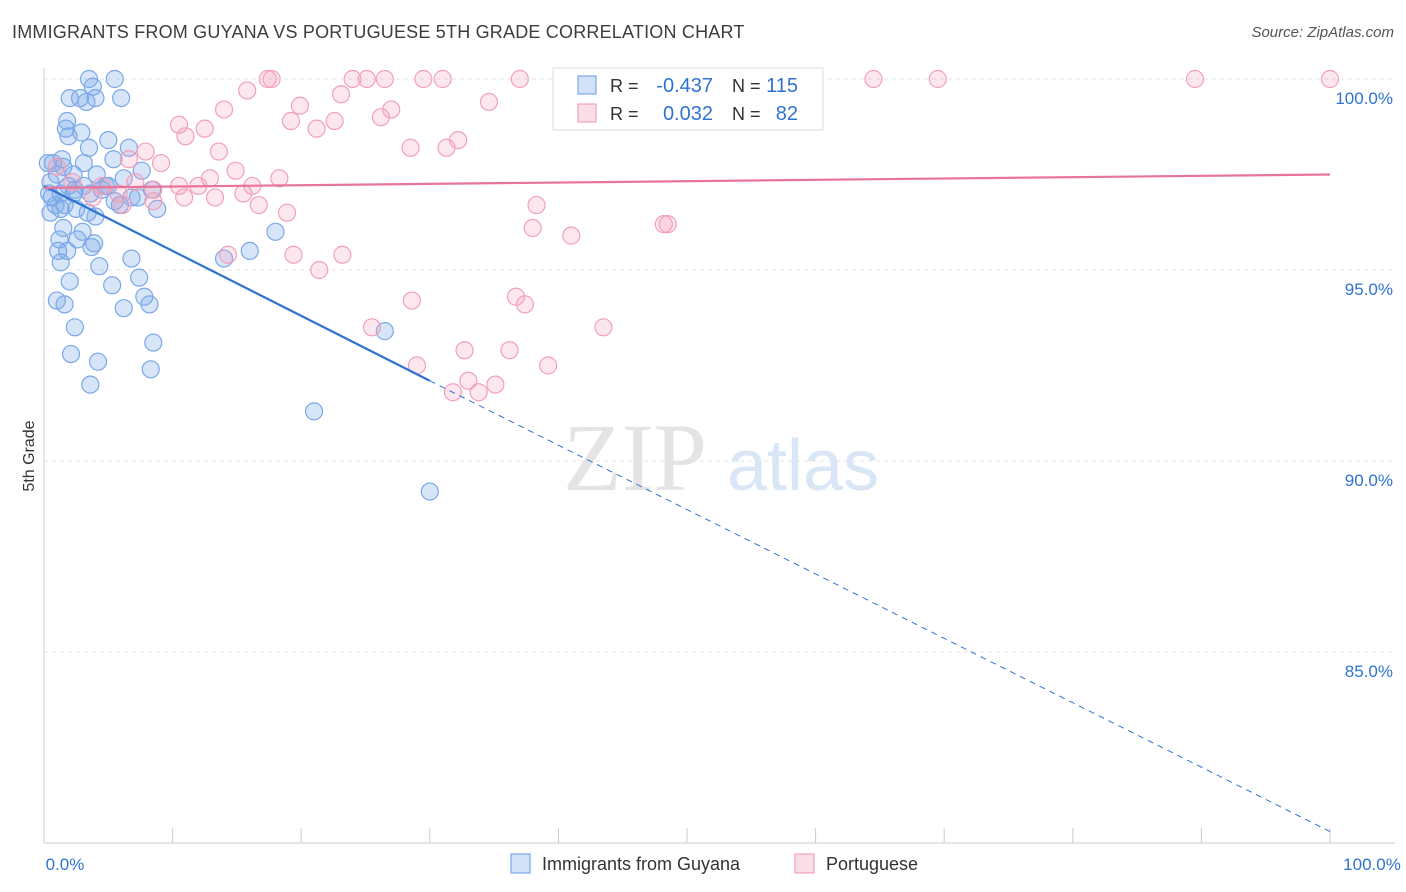 This screenshot has height=892, width=1406. Describe the element at coordinates (803, 466) in the screenshot. I see `watermark-atlas: atlas` at that location.